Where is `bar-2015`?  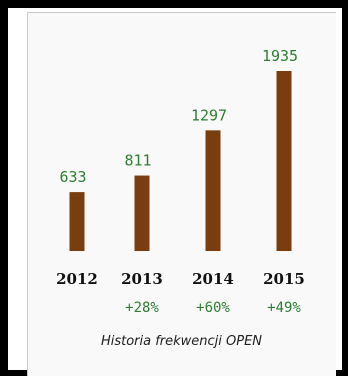
bar-2015 is located at coordinates (284, 161).